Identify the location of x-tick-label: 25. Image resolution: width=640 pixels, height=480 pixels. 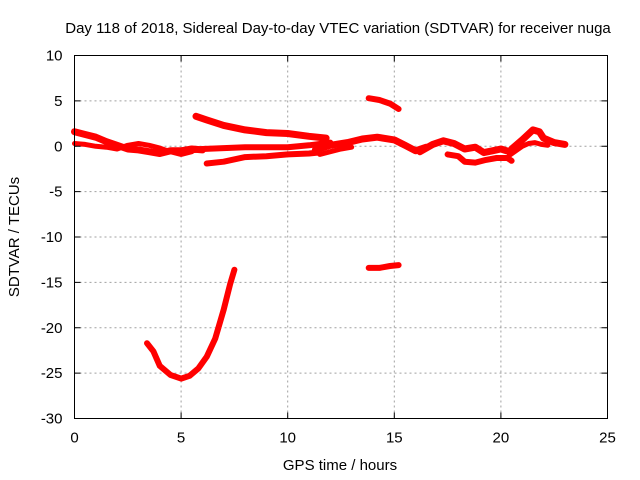
(607, 438).